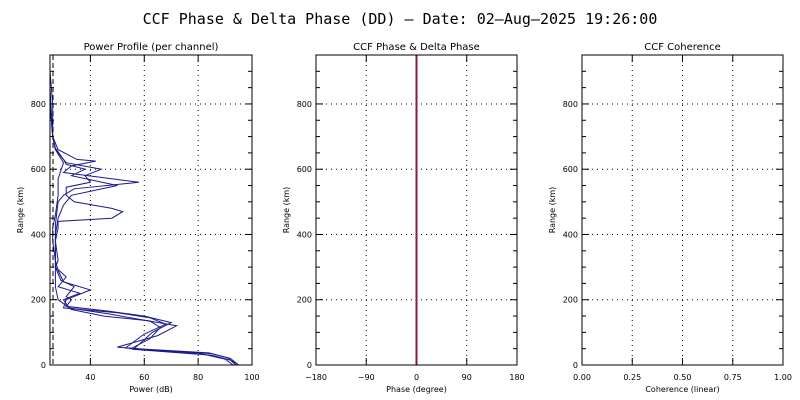 The width and height of the screenshot is (800, 400). I want to click on x-tick-label: 80, so click(198, 377).